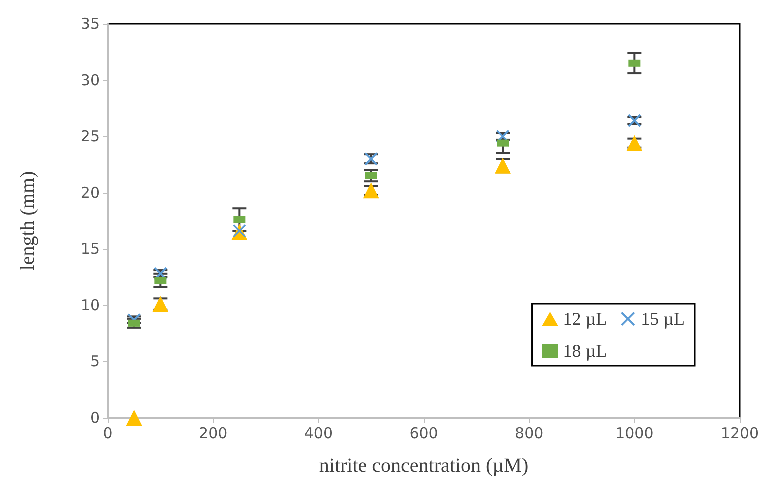 The height and width of the screenshot is (501, 768). I want to click on point, so click(134, 418).